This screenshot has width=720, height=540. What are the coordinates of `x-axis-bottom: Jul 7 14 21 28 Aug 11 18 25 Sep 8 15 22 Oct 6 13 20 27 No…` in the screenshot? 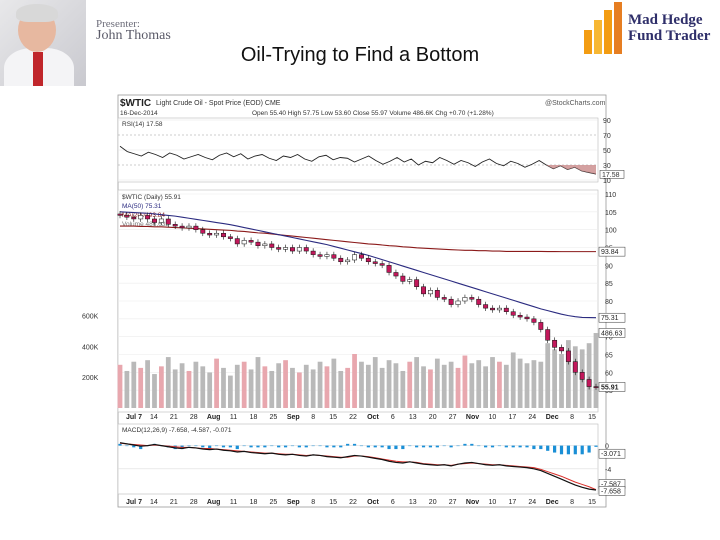 It's located at (361, 502).